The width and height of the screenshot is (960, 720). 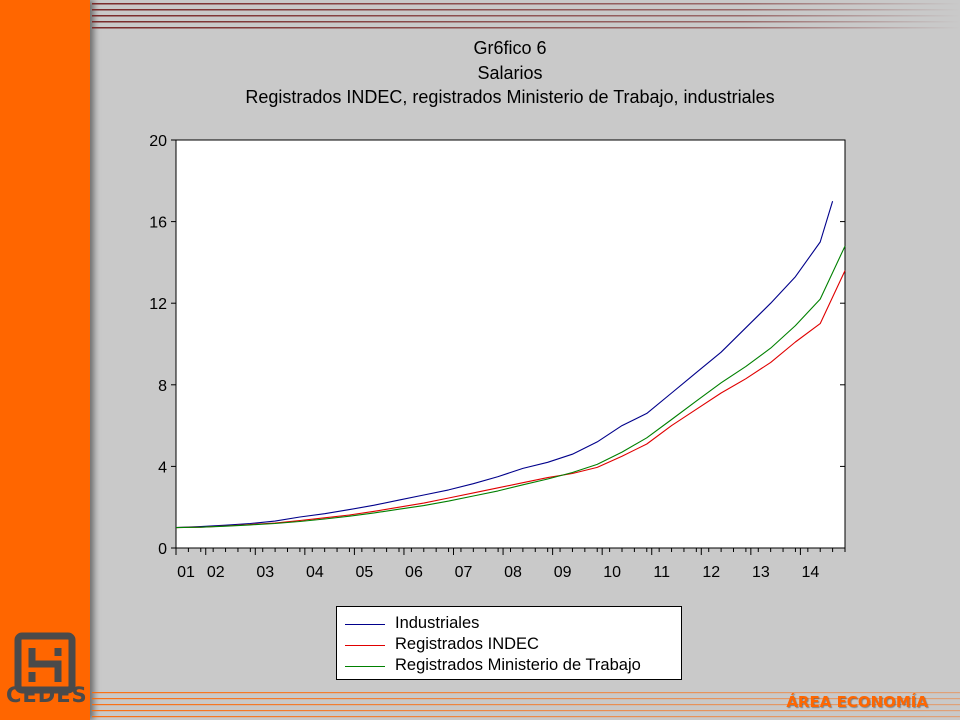 What do you see at coordinates (216, 572) in the screenshot?
I see `x-tick-label: 02` at bounding box center [216, 572].